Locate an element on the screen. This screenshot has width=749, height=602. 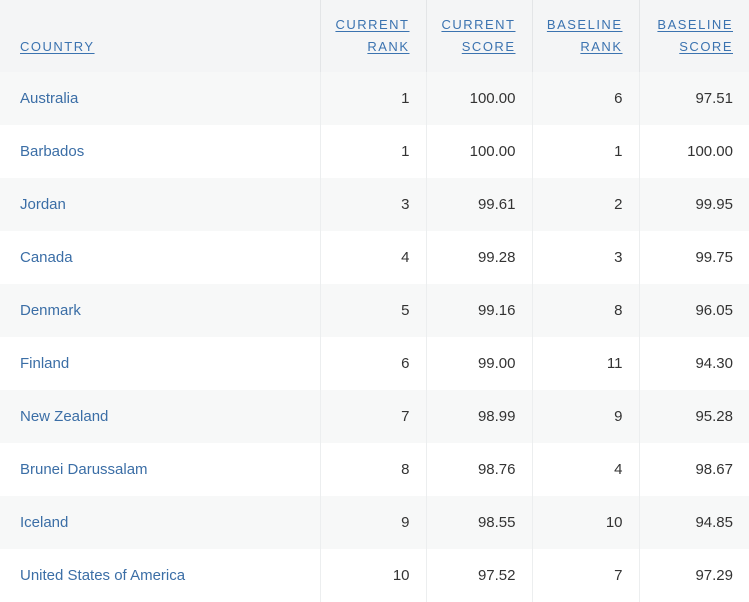
current-score-cell: 99.61 is located at coordinates (478, 204).